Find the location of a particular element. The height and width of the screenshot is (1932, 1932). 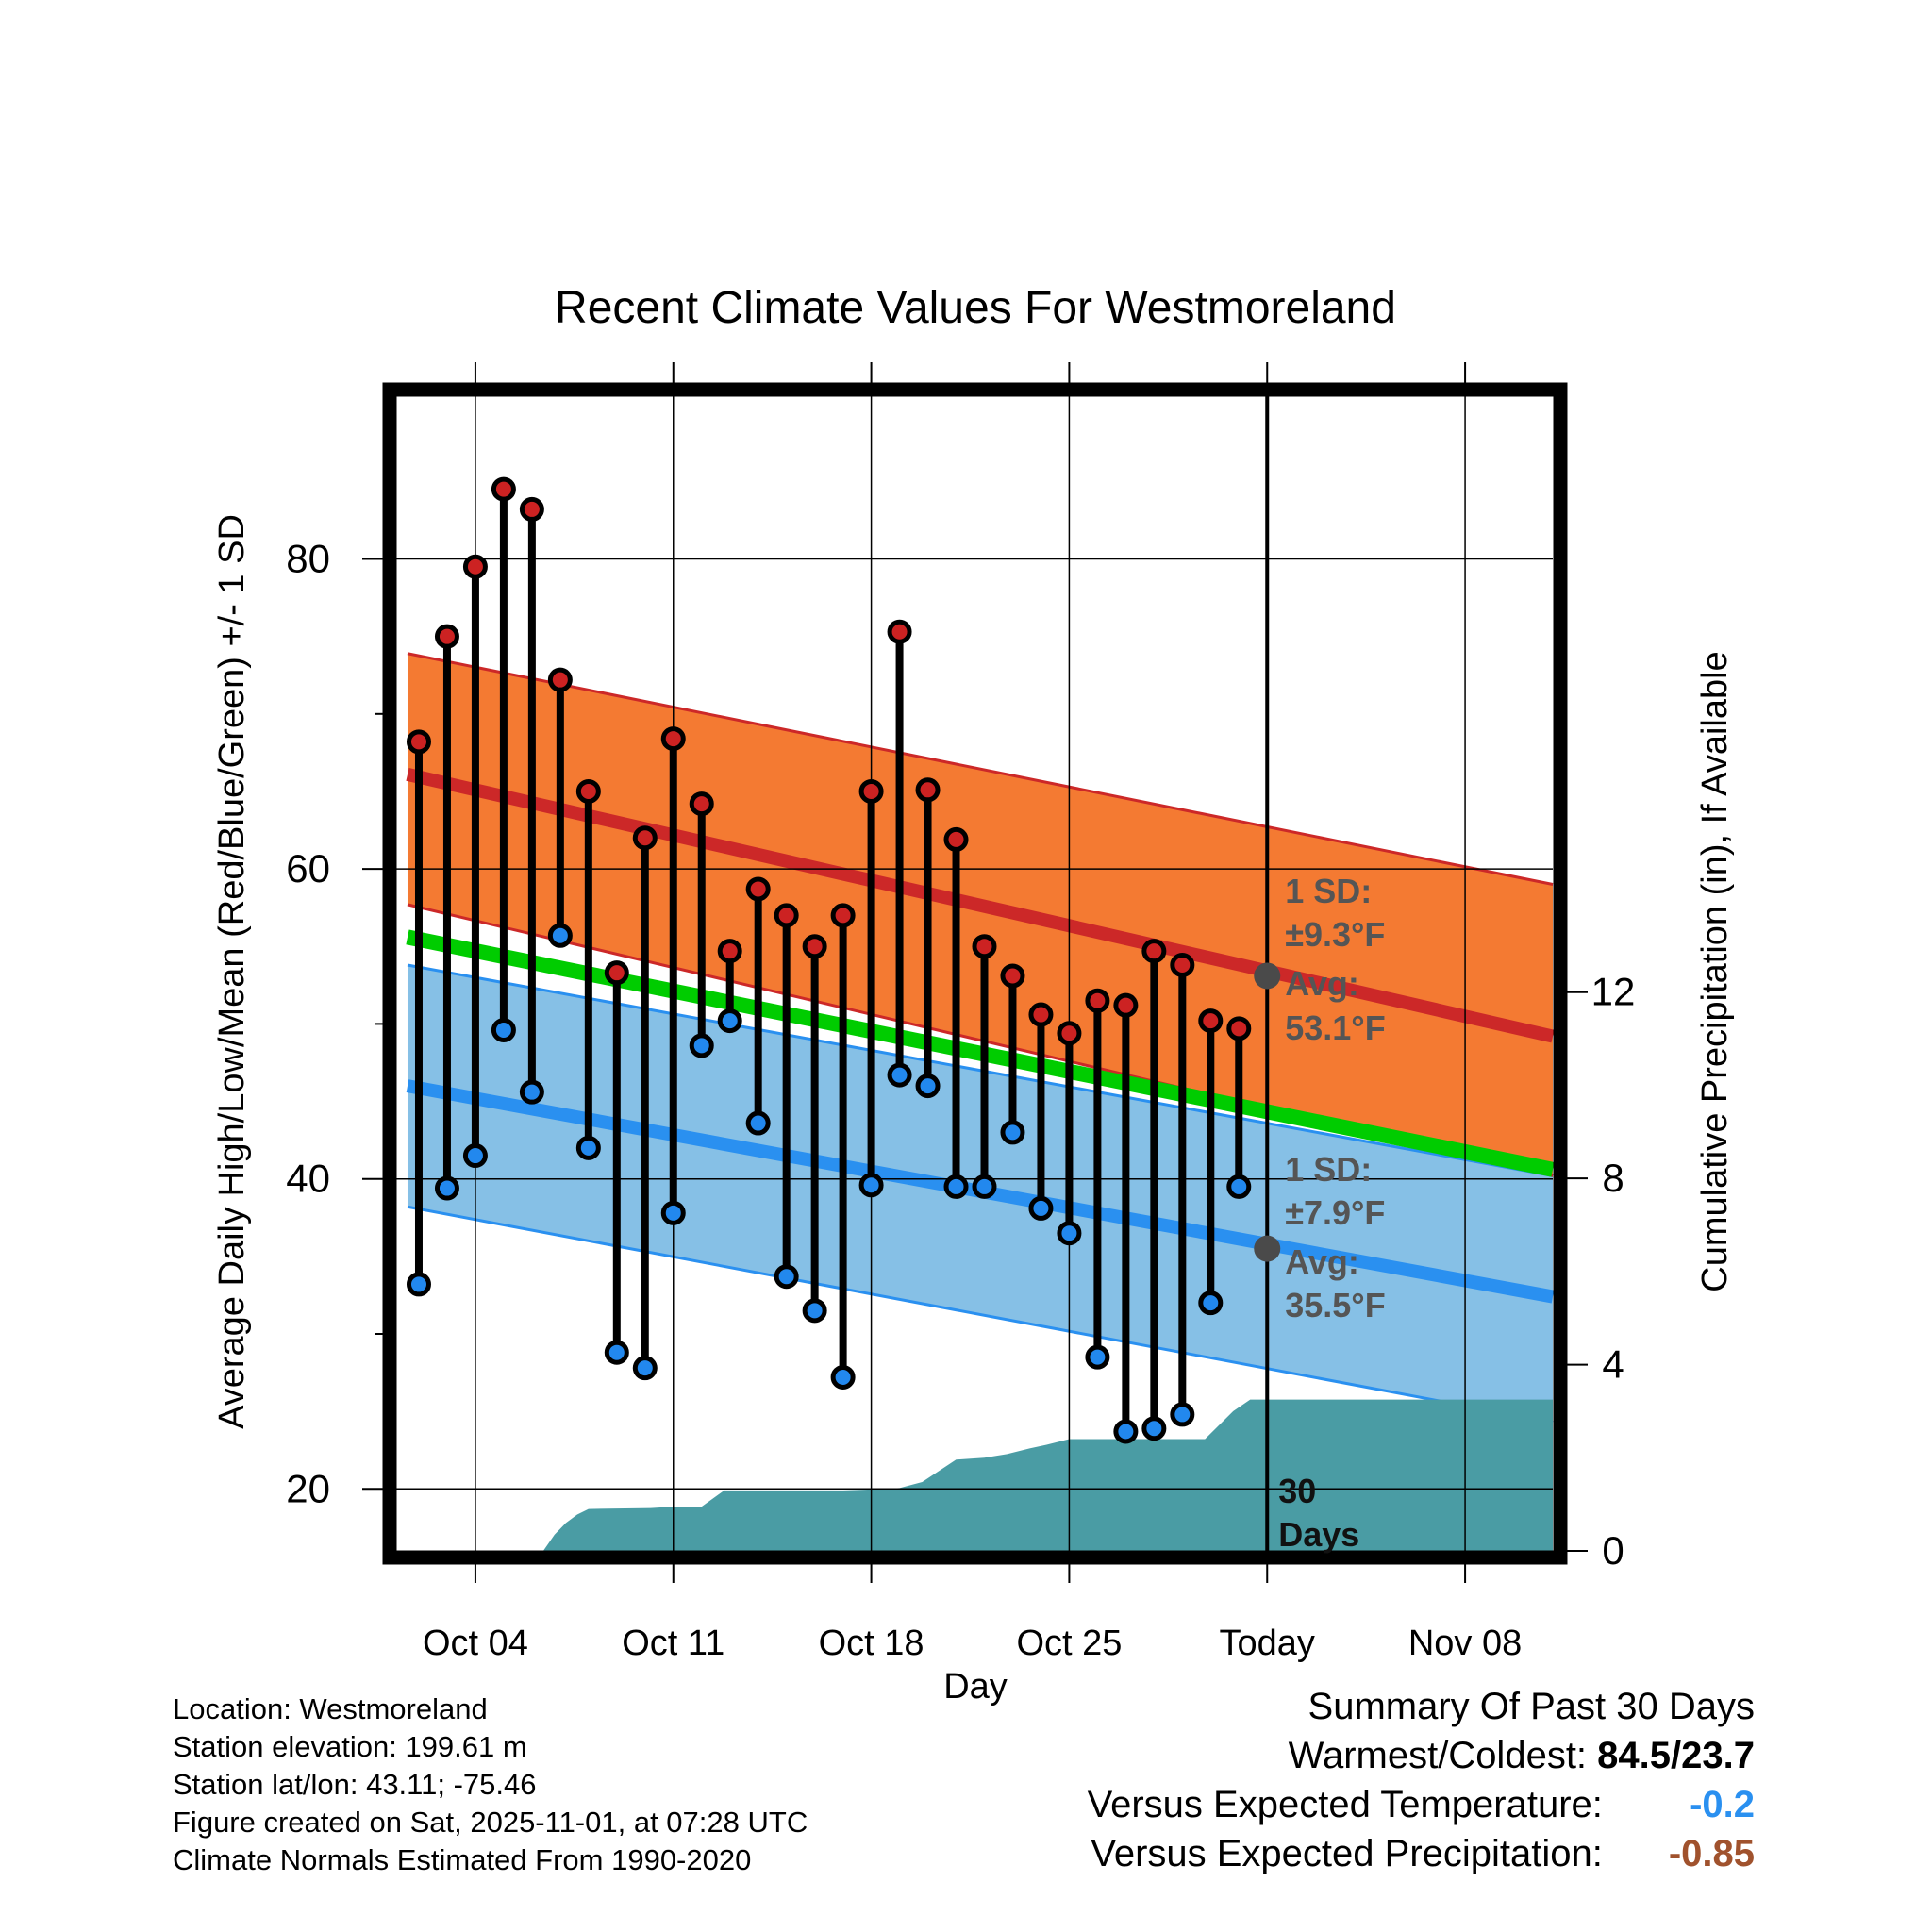

normals-text: Climate Normals Estimated From 1990-2020 is located at coordinates (462, 1860).